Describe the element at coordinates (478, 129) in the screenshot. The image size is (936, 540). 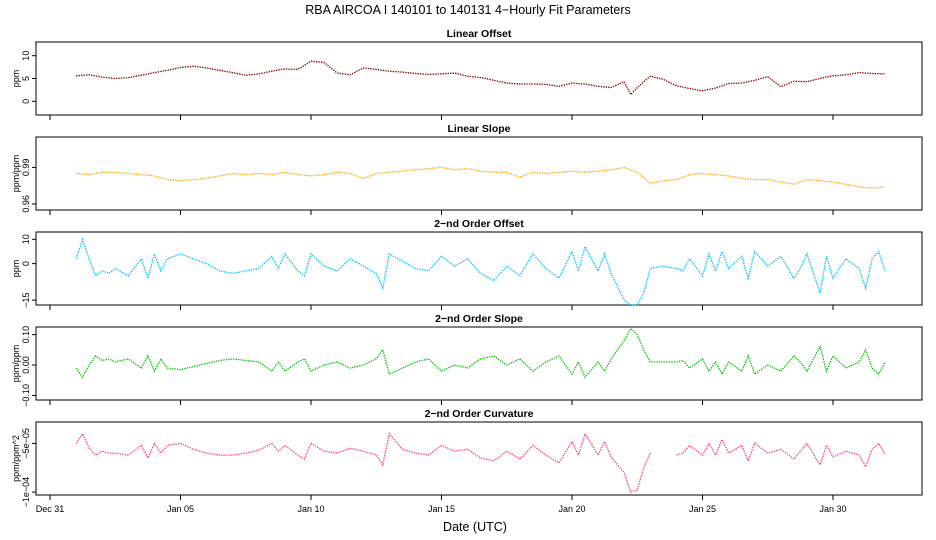
I see `panel-title: Linear Slope` at that location.